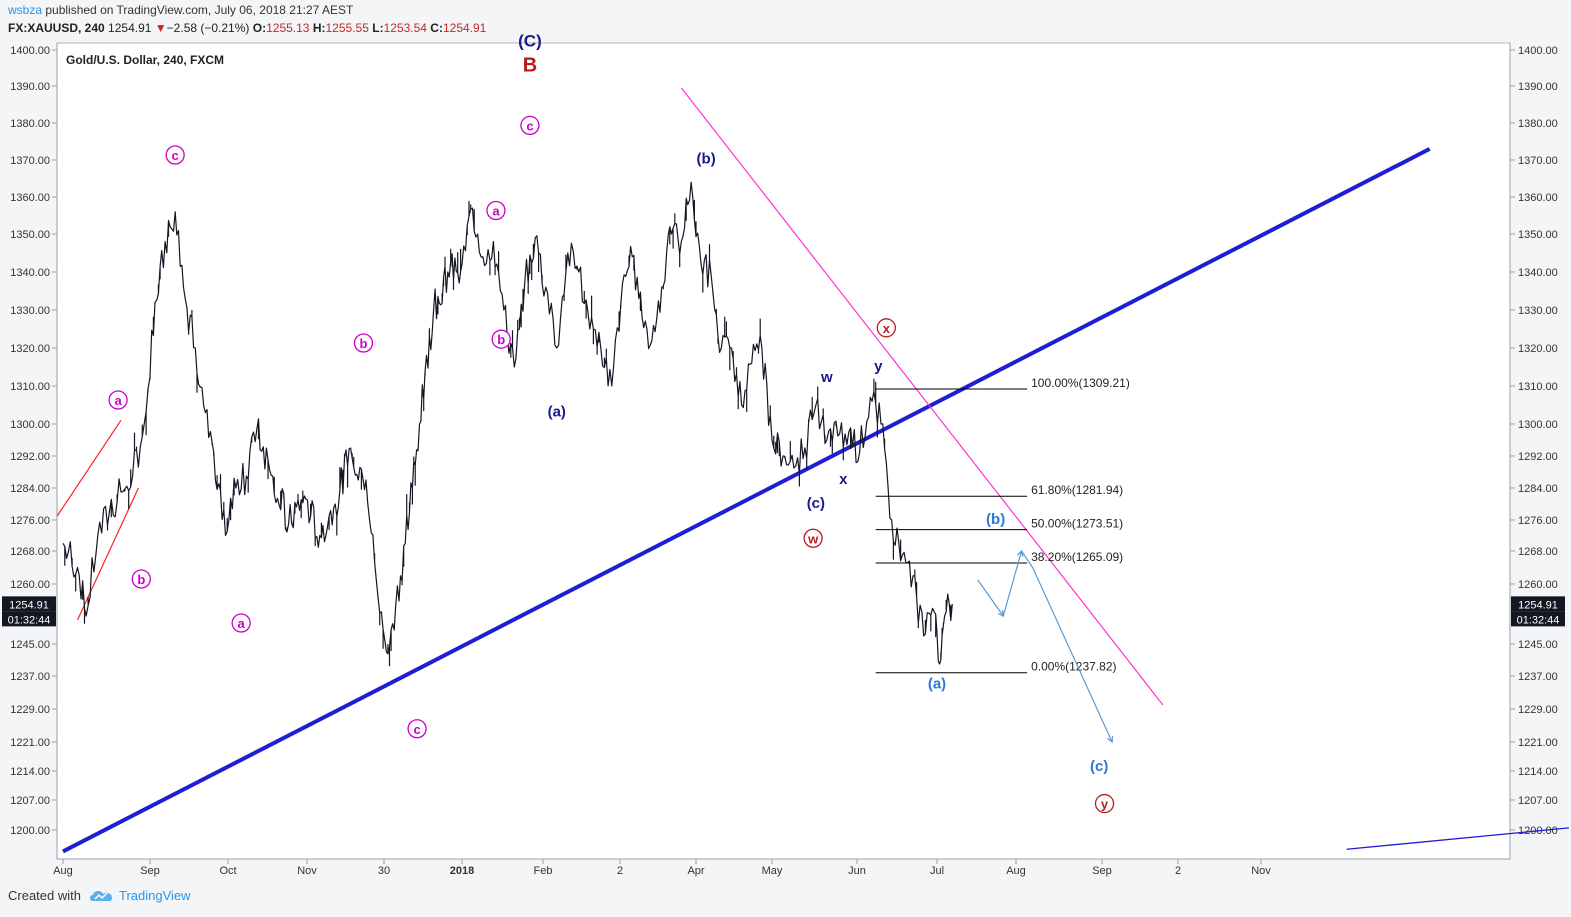 Image resolution: width=1571 pixels, height=917 pixels. Describe the element at coordinates (1538, 604) in the screenshot. I see `right-price-badge` at that location.